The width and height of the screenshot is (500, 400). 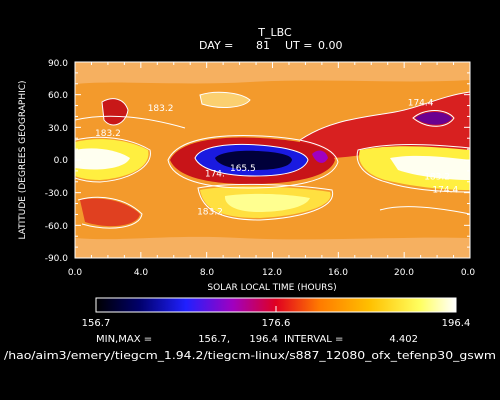 What do you see at coordinates (313, 339) in the screenshot?
I see `interval-label: INTERVAL =` at bounding box center [313, 339].